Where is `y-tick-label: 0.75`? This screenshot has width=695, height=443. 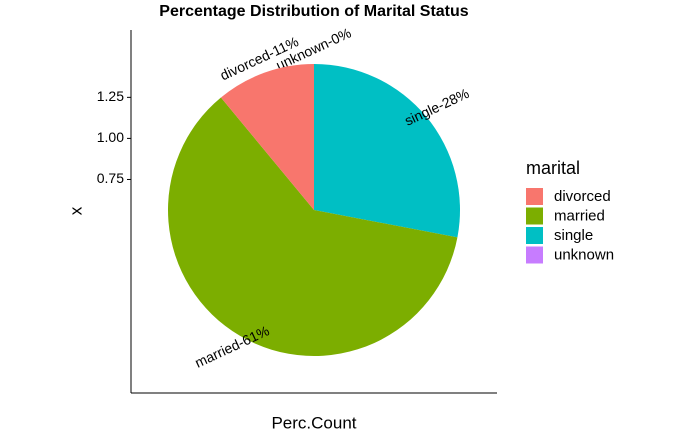 y-tick-label: 0.75 is located at coordinates (110, 178).